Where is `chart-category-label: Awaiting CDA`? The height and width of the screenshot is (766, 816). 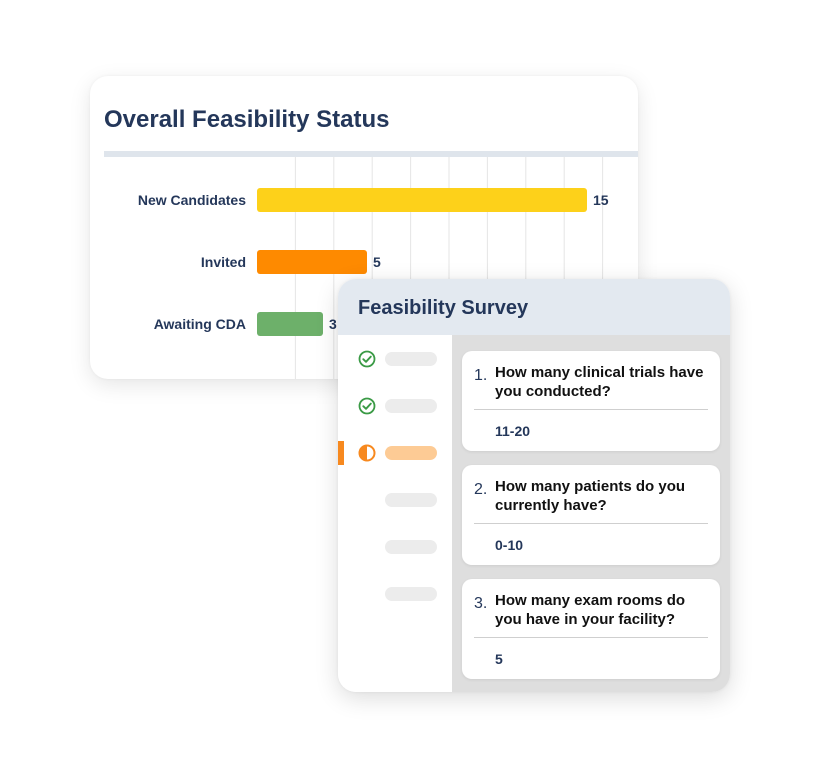
chart-category-label: Awaiting CDA is located at coordinates (200, 324).